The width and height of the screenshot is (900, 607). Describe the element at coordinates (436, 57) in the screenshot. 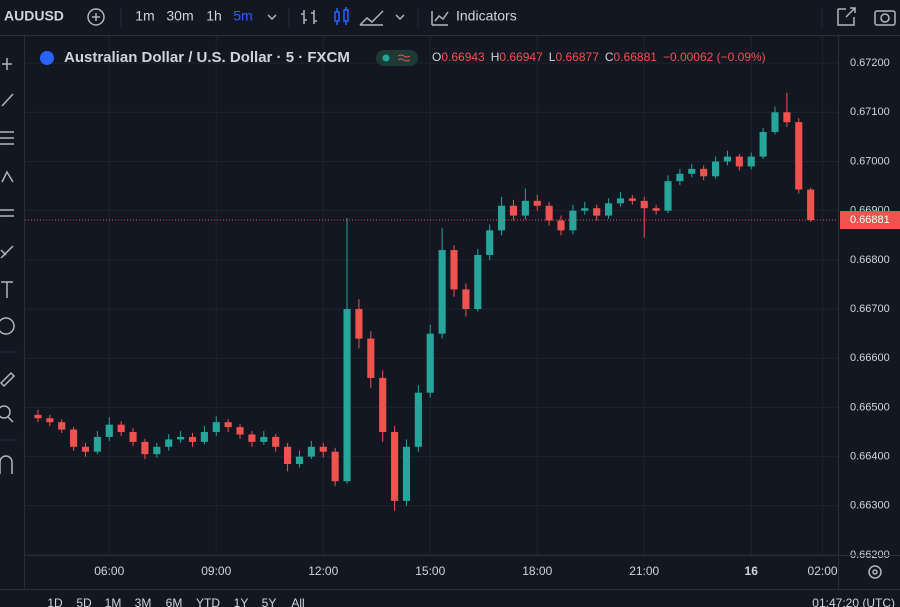

I see `open-key: O` at that location.